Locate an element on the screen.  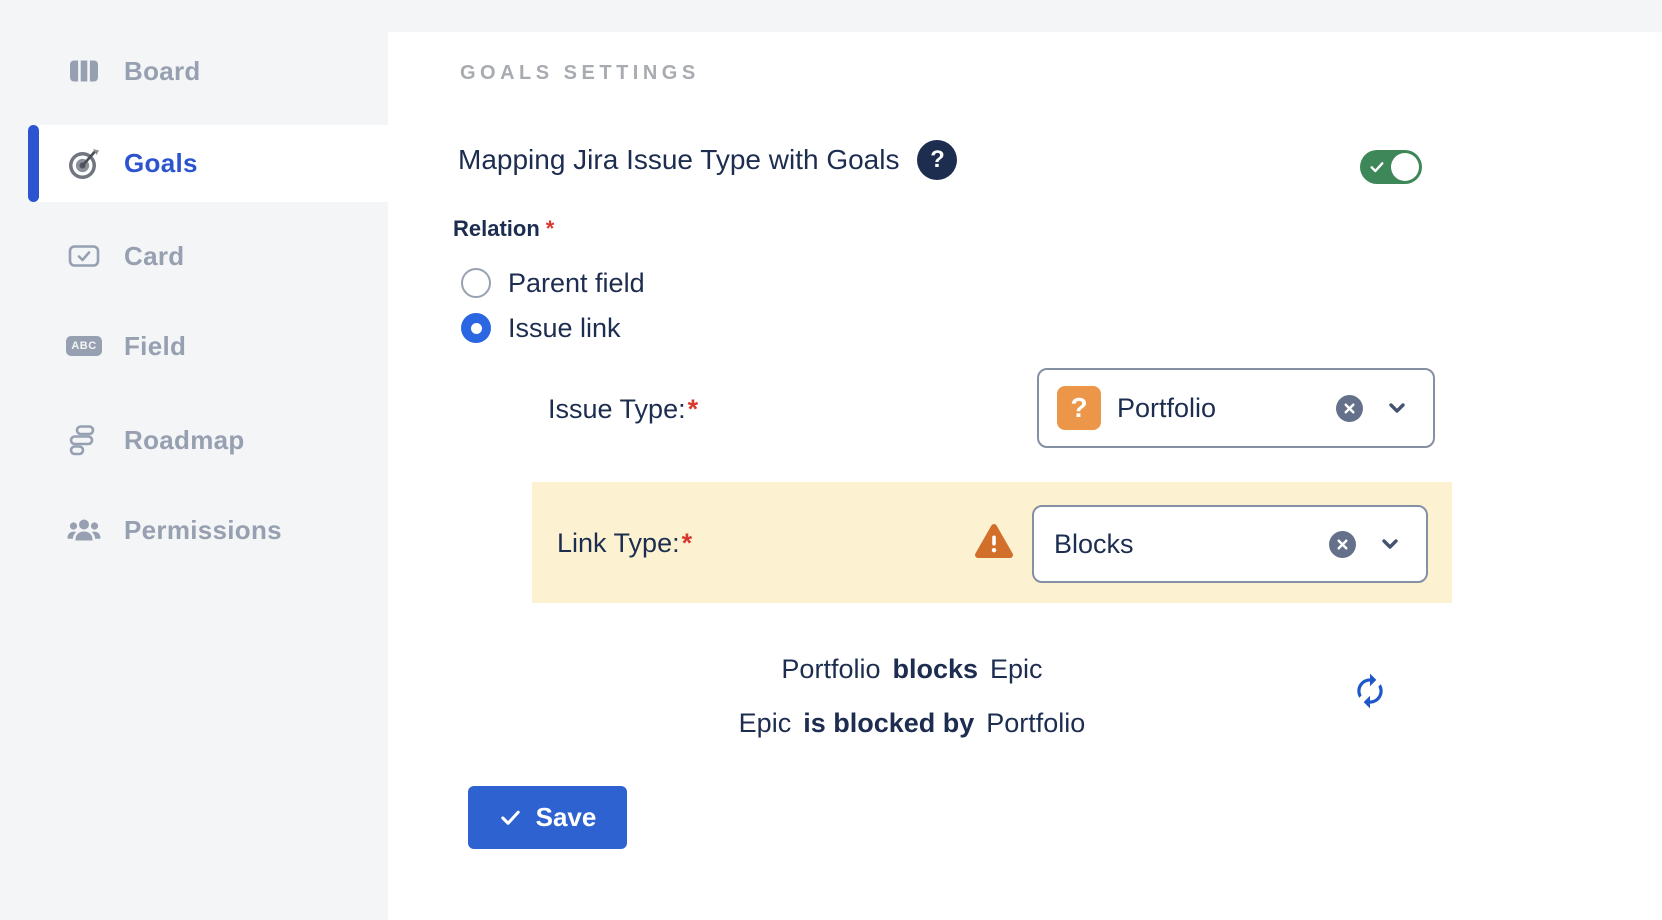
issue-type-select: ? Portfolio is located at coordinates (1236, 408).